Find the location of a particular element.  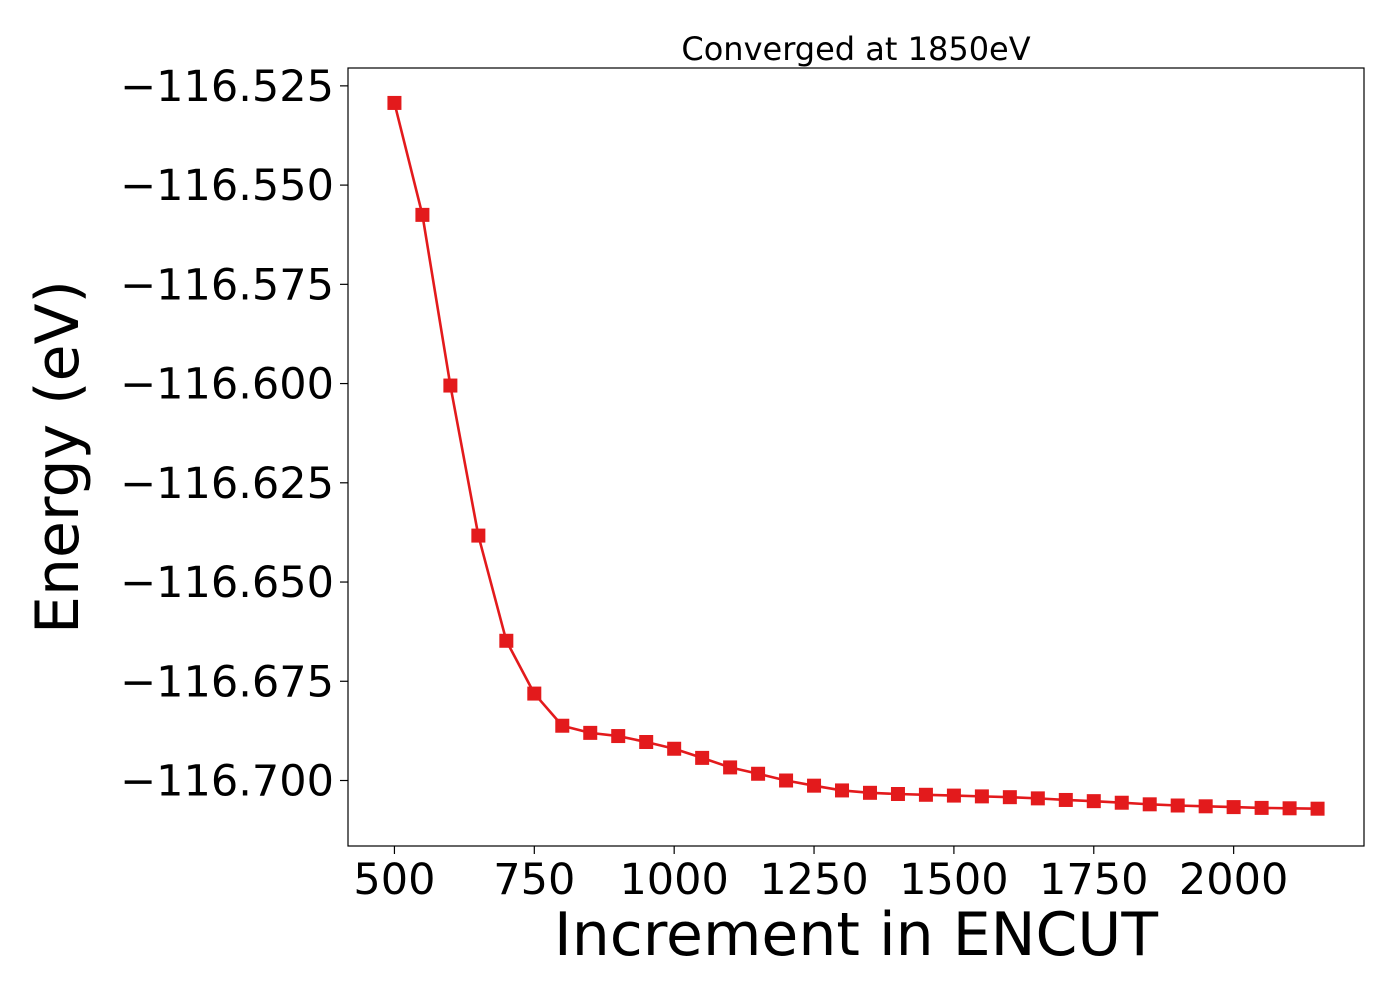

y-axis-title: Energy (eV) is located at coordinates (58, 457).